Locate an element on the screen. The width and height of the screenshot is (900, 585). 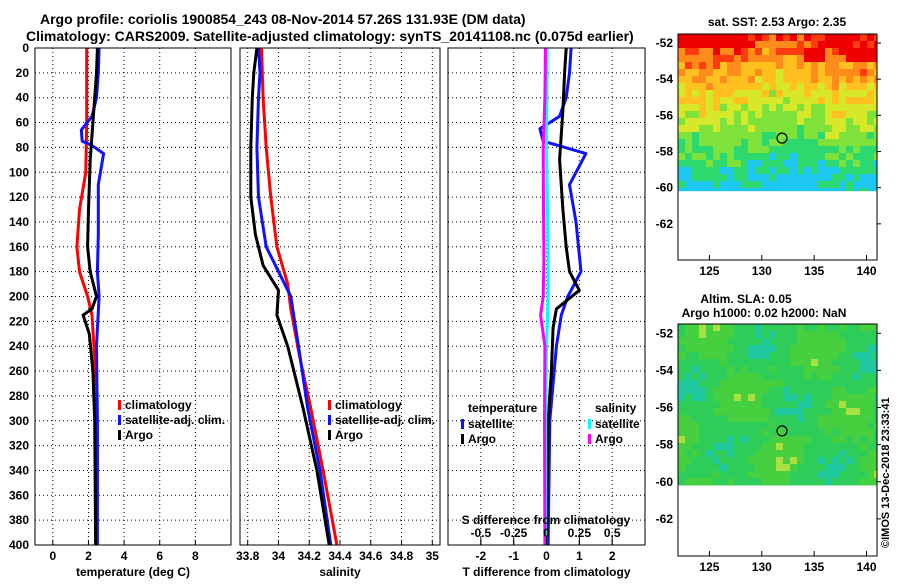
y-tick-label: 0 is located at coordinates (25, 48).